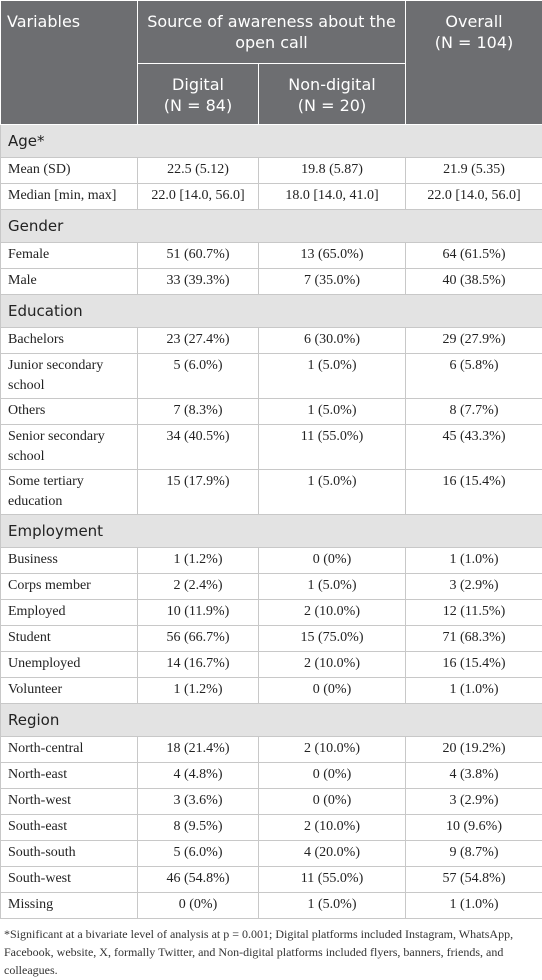 The image size is (542, 980). I want to click on row-label: Male, so click(69, 281).